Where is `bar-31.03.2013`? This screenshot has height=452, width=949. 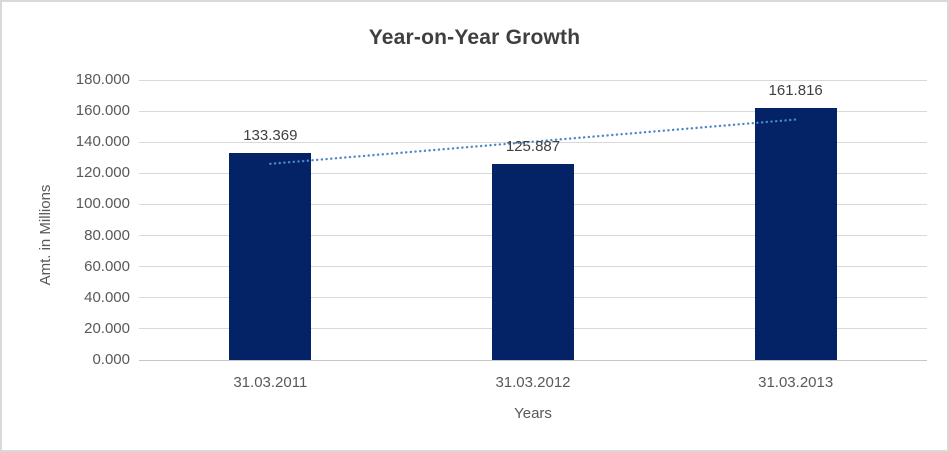 bar-31.03.2013 is located at coordinates (795, 234).